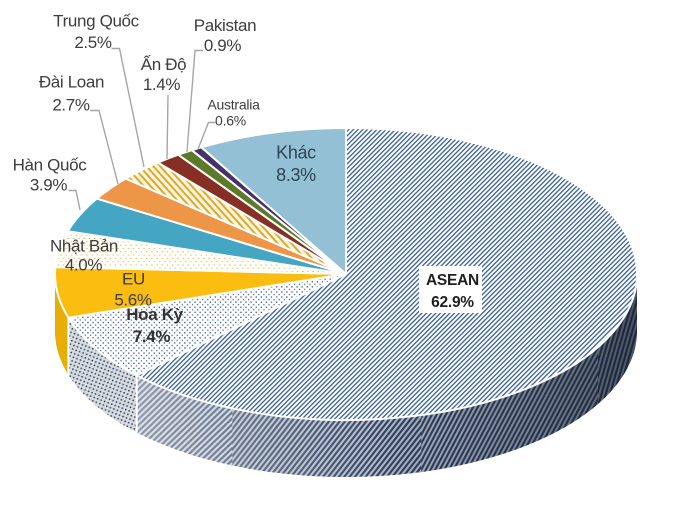 The image size is (682, 523). I want to click on svg-text: 62.9%, so click(452, 302).